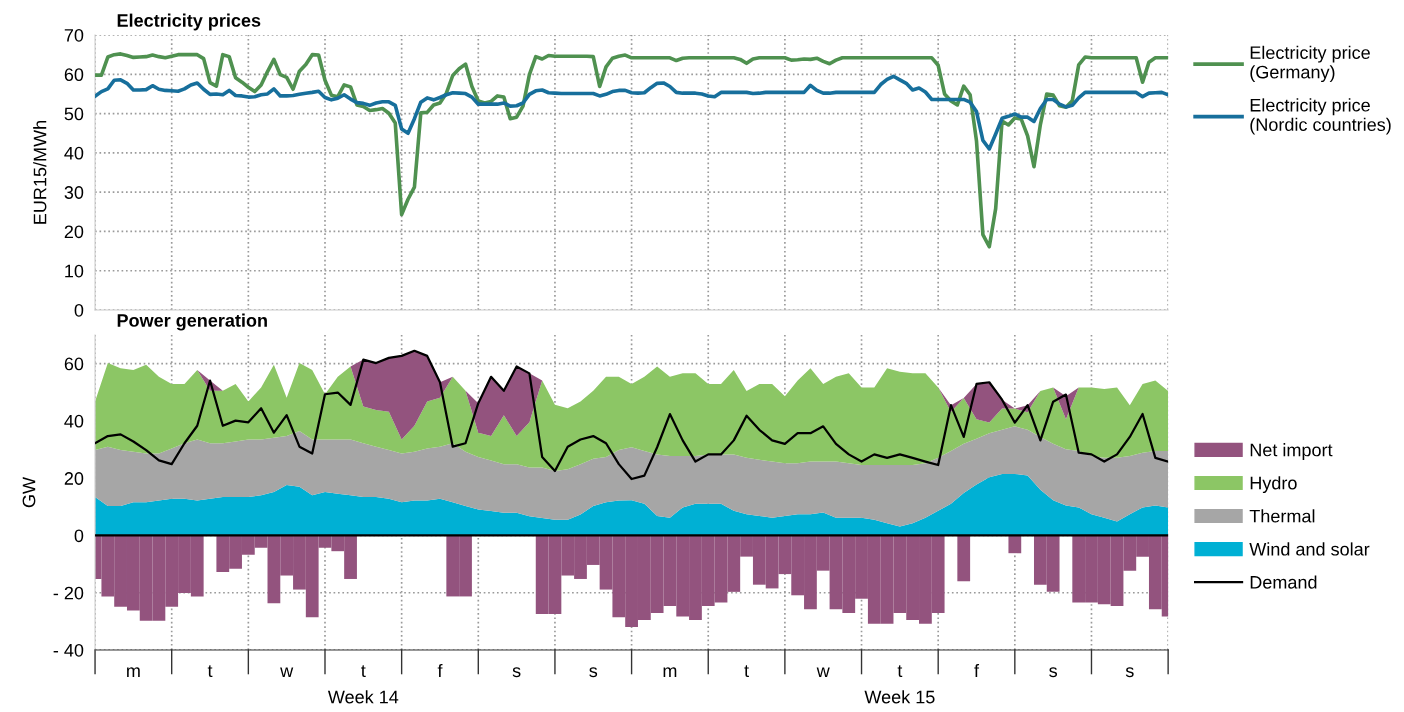 The width and height of the screenshot is (1404, 712). What do you see at coordinates (1320, 116) in the screenshot?
I see `legend-label: Electricity price (Nordic countries)` at bounding box center [1320, 116].